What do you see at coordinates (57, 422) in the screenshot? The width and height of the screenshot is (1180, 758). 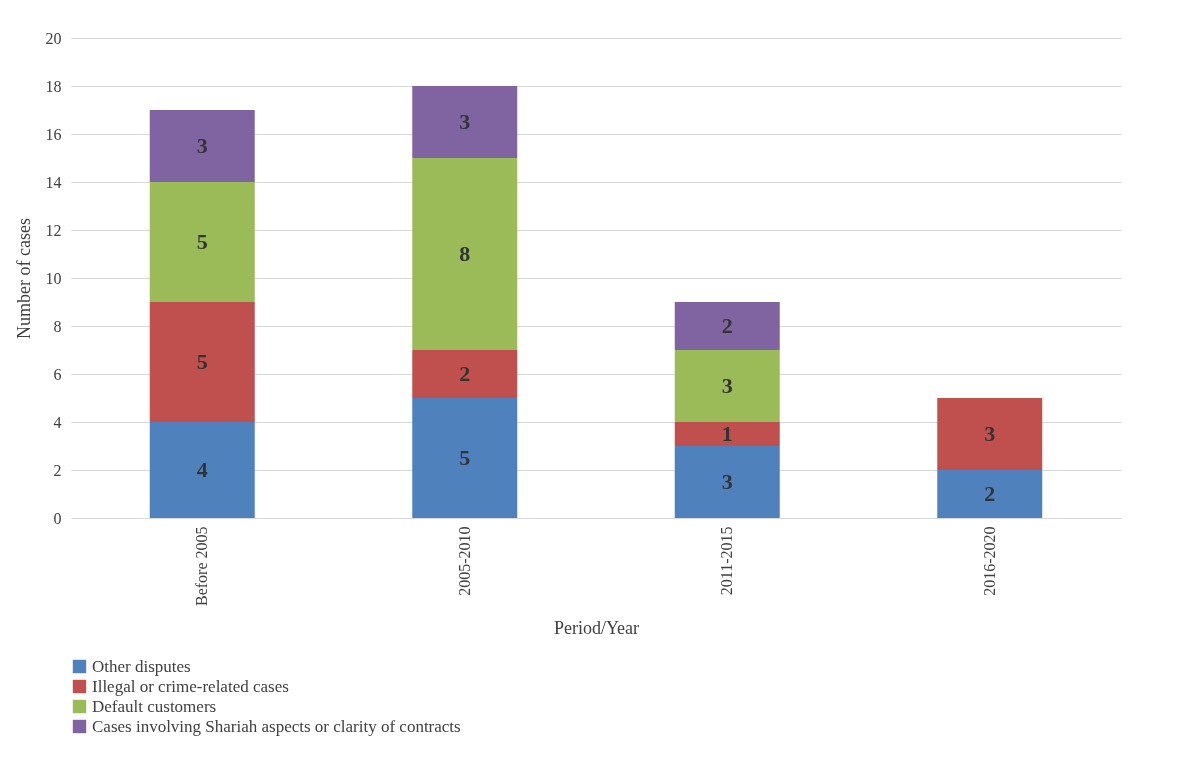 I see `y-tick-label: 4` at bounding box center [57, 422].